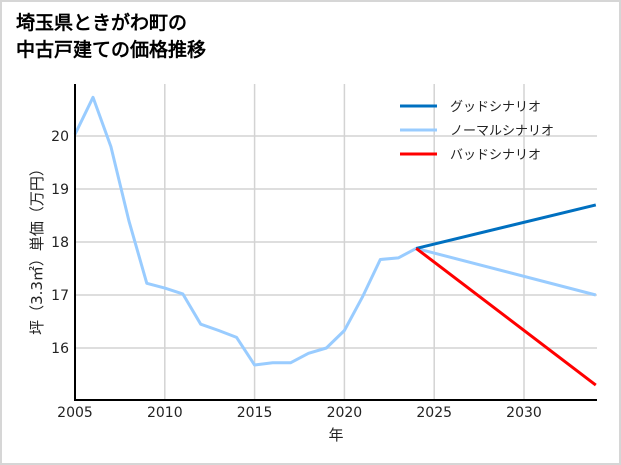 The height and width of the screenshot is (465, 621). Describe the element at coordinates (60, 349) in the screenshot. I see `y-tick-label: 16` at that location.